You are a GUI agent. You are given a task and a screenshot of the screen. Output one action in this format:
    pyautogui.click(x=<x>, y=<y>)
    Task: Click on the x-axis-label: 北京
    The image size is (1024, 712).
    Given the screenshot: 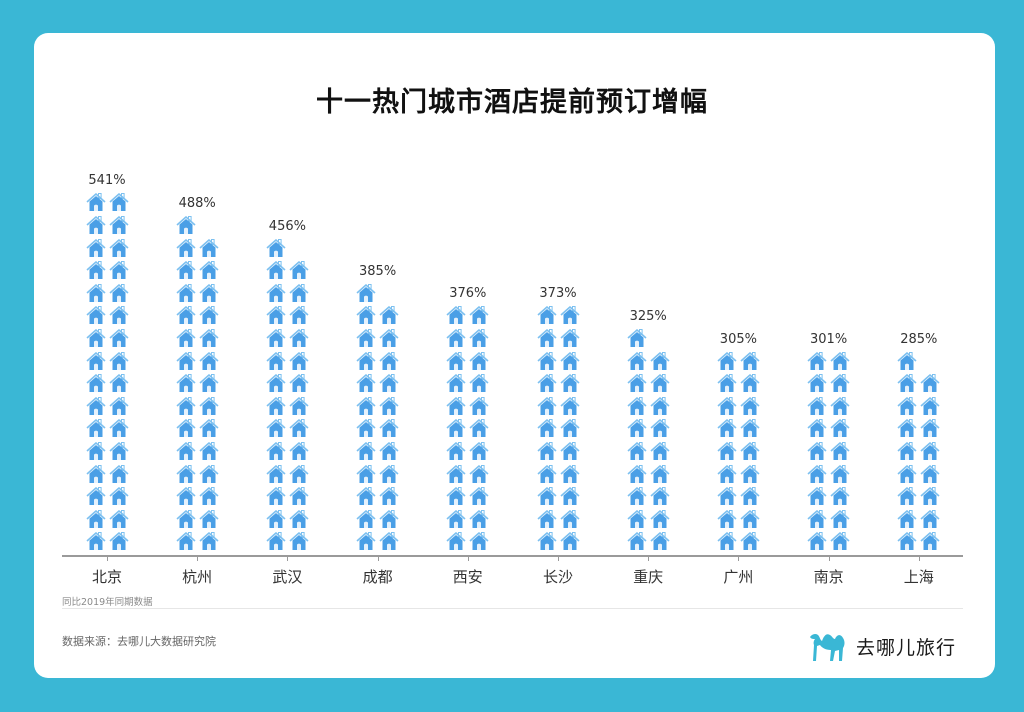 What is the action you would take?
    pyautogui.click(x=106, y=577)
    